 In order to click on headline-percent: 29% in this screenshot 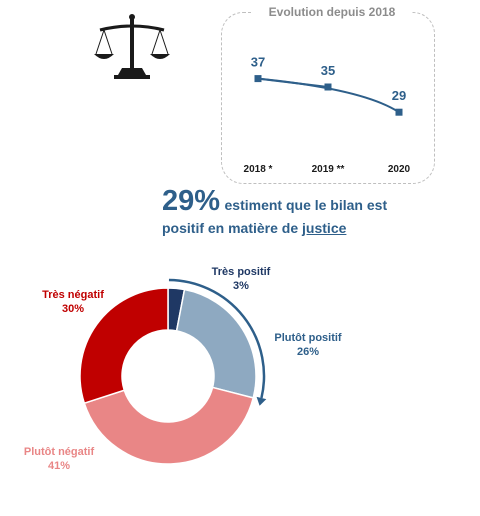, I will do `click(191, 201)`.